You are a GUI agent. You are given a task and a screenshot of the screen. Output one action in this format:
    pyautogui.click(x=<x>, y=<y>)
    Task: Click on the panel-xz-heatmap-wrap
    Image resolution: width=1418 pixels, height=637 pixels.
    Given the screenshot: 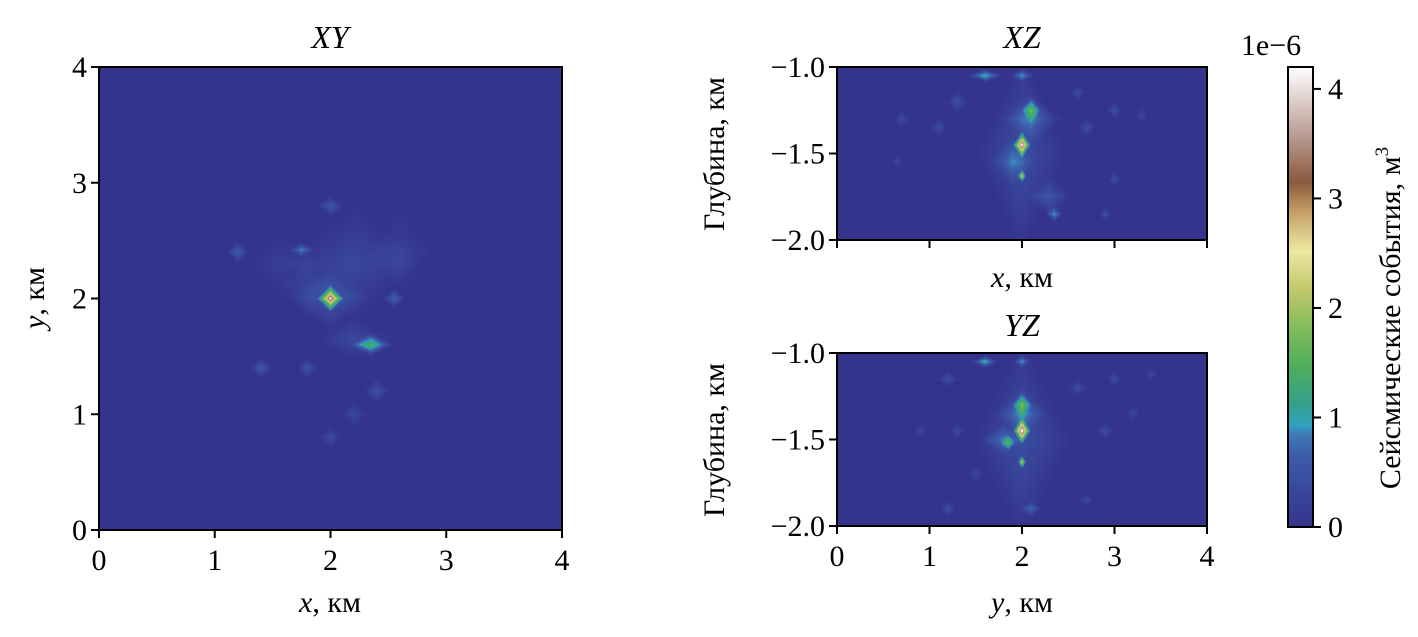 What is the action you would take?
    pyautogui.click(x=1022, y=153)
    